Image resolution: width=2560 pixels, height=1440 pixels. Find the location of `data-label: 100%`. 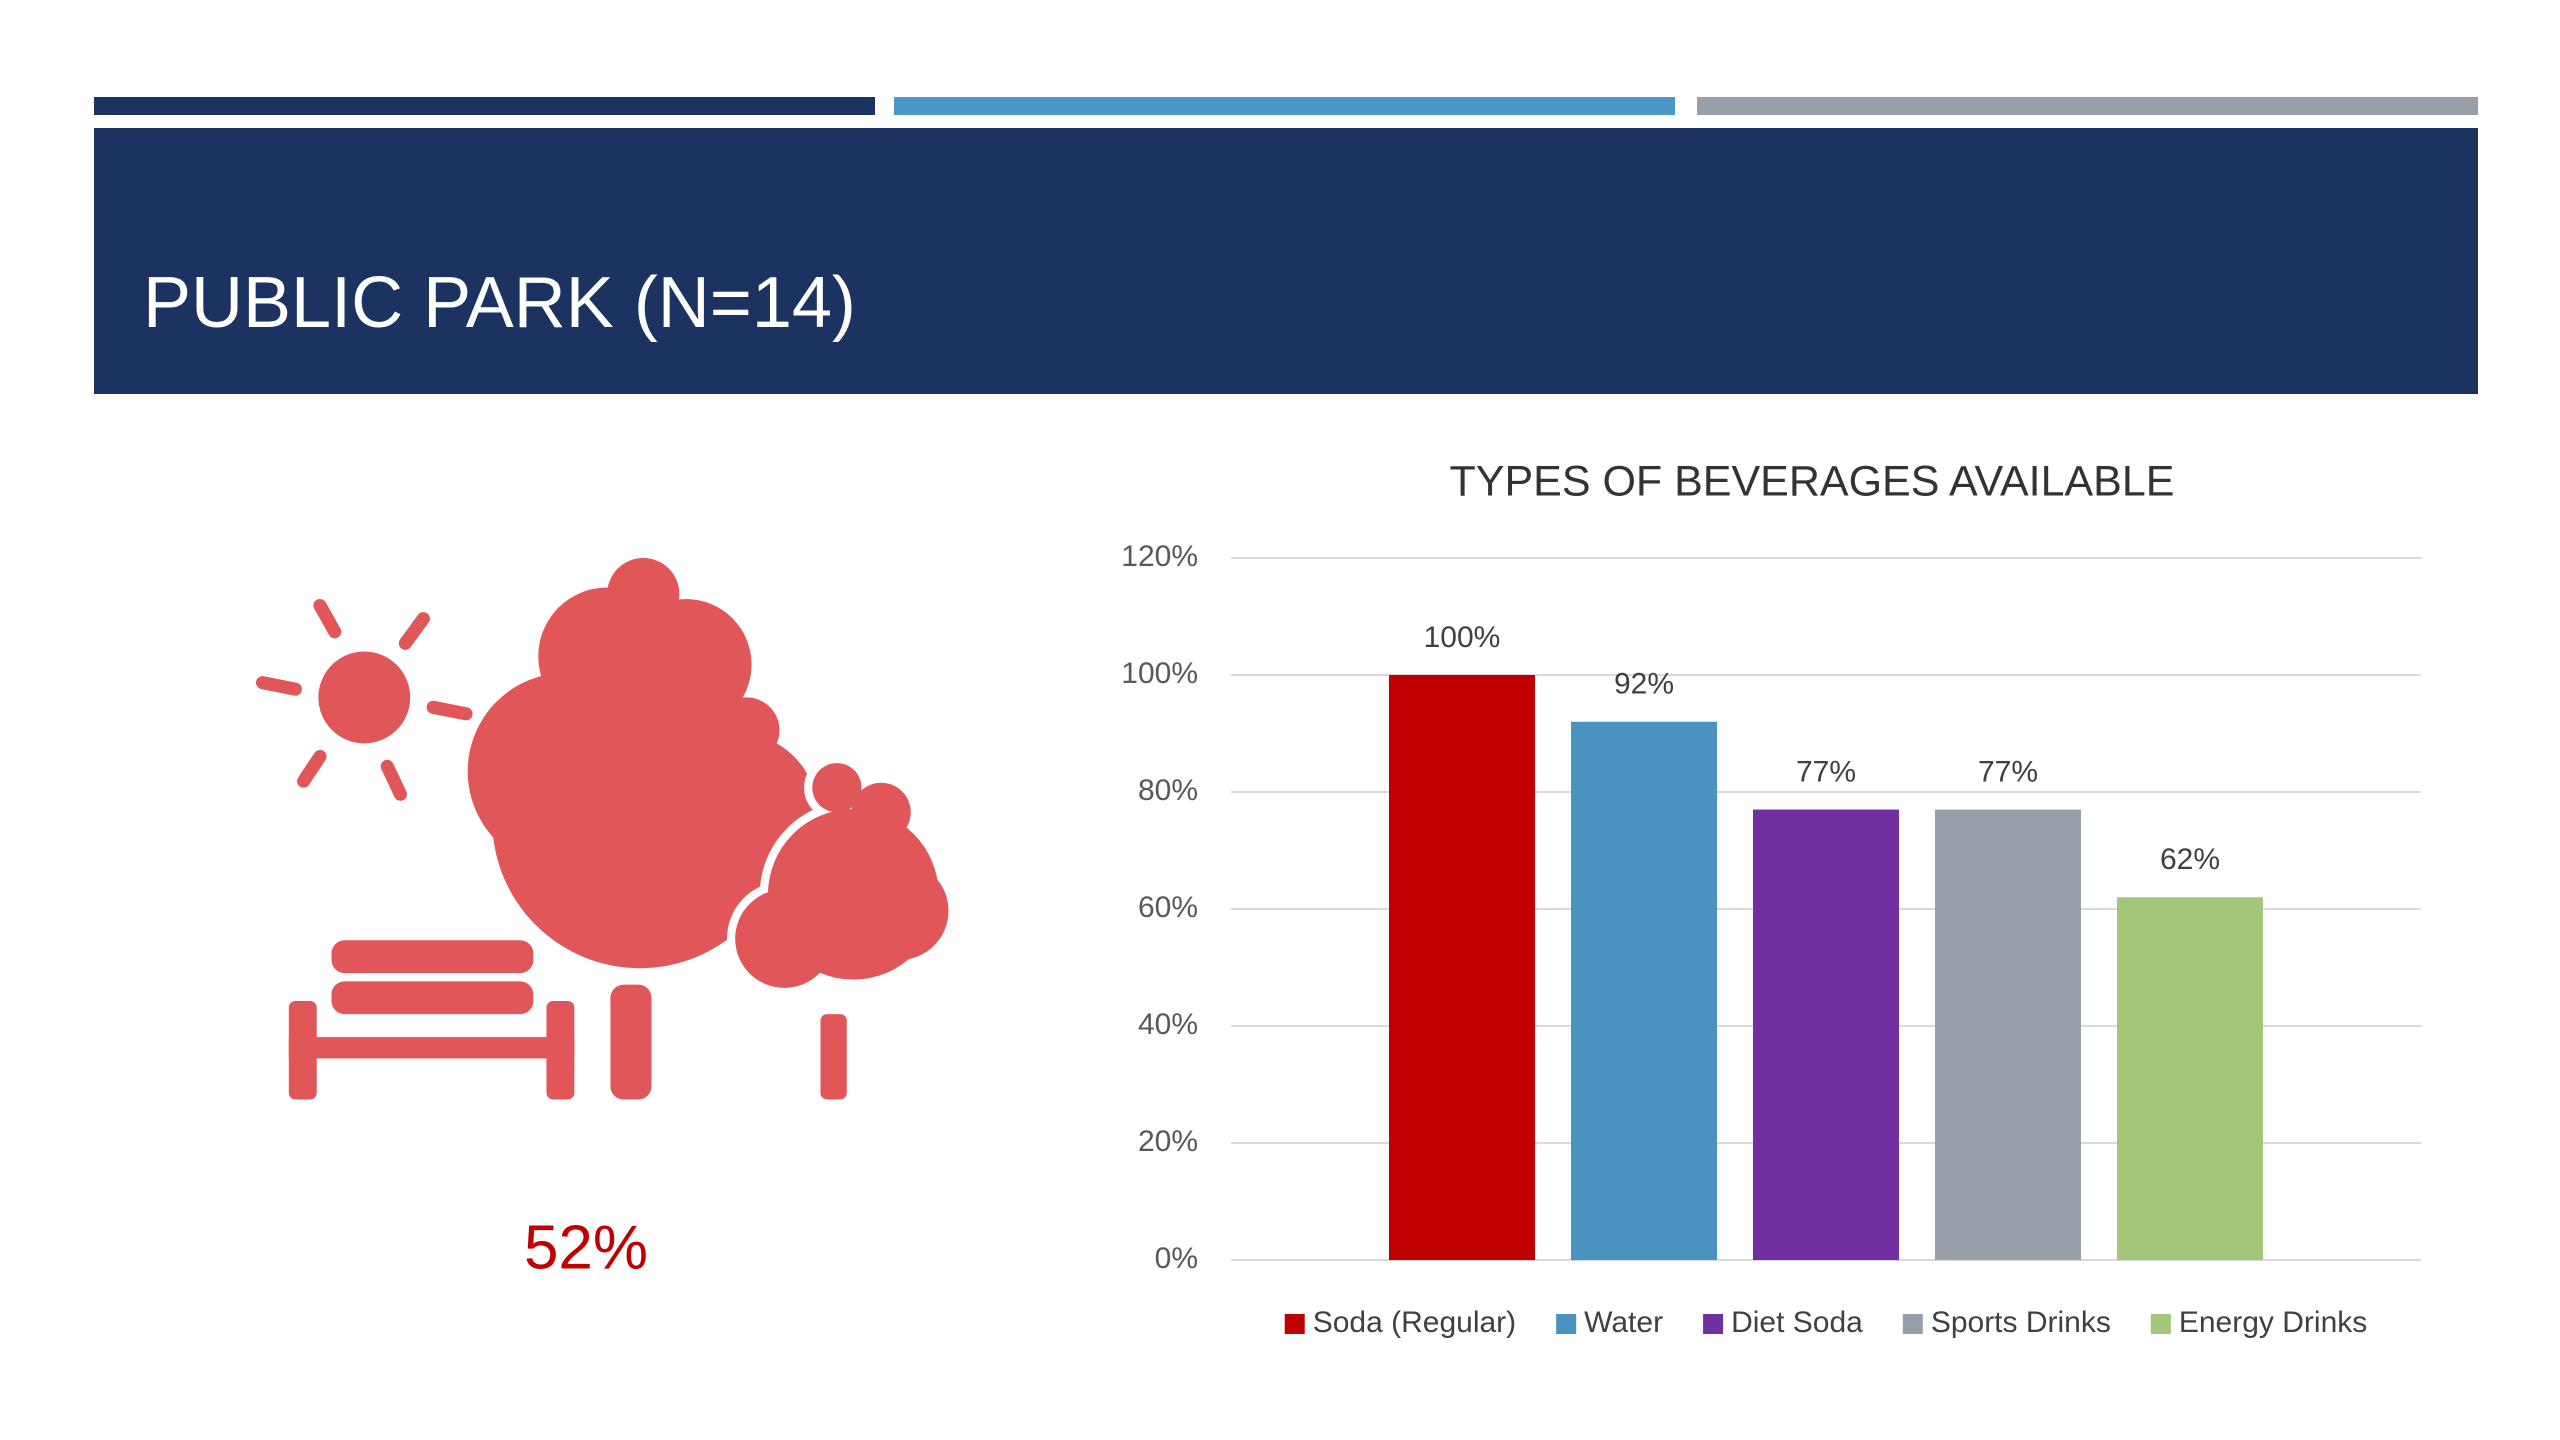

data-label: 100% is located at coordinates (1462, 637).